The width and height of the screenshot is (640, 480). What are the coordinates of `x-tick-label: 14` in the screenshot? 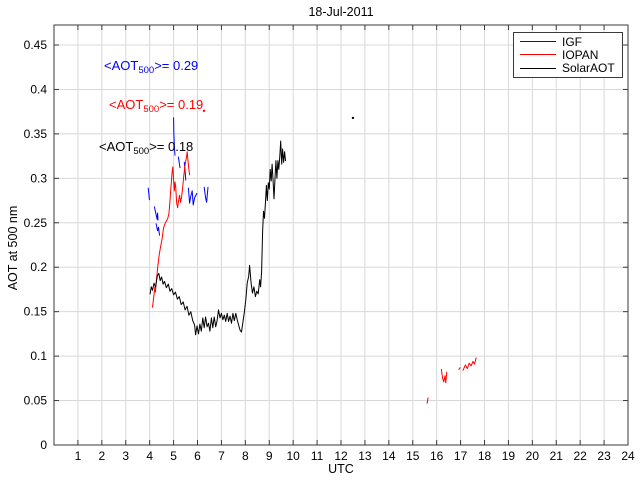 It's located at (389, 456).